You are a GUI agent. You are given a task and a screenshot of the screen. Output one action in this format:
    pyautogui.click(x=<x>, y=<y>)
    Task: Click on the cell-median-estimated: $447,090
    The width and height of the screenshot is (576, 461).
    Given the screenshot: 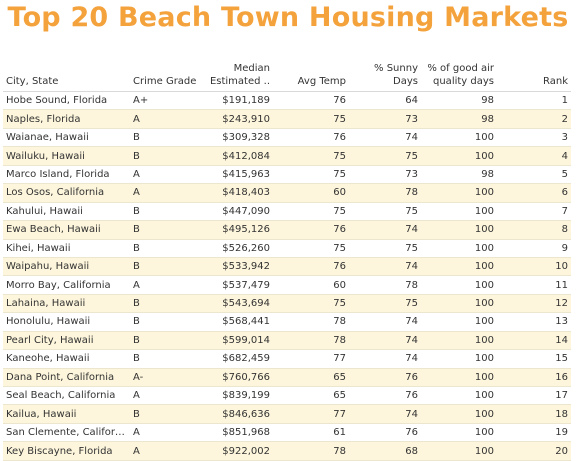 What is the action you would take?
    pyautogui.click(x=239, y=212)
    